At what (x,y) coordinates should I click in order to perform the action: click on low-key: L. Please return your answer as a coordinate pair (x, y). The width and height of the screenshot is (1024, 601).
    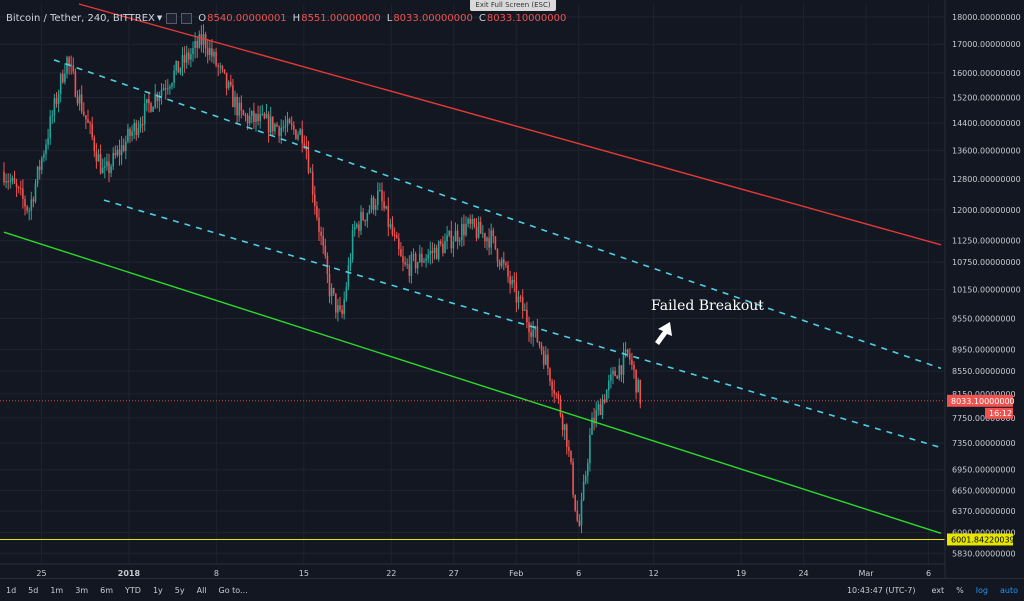
    Looking at the image, I should click on (389, 18).